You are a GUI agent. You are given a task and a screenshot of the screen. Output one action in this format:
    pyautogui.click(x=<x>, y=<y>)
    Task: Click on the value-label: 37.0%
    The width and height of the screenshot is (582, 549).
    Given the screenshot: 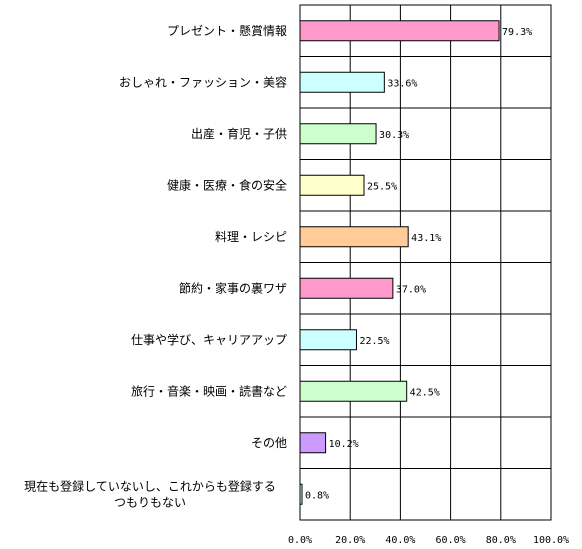 What is the action you would take?
    pyautogui.click(x=411, y=289)
    